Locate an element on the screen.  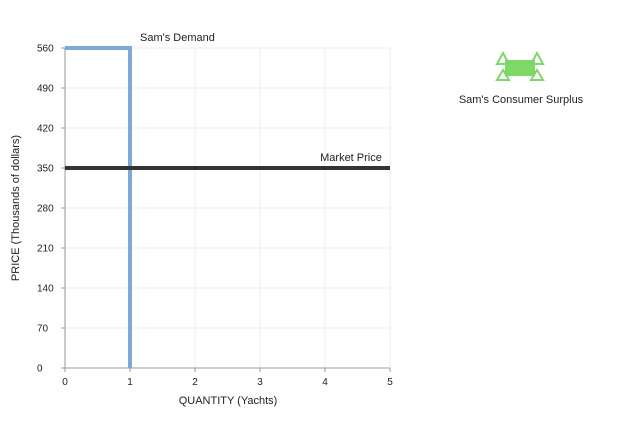
annotations: Sam's Demand Market Price is located at coordinates (261, 98).